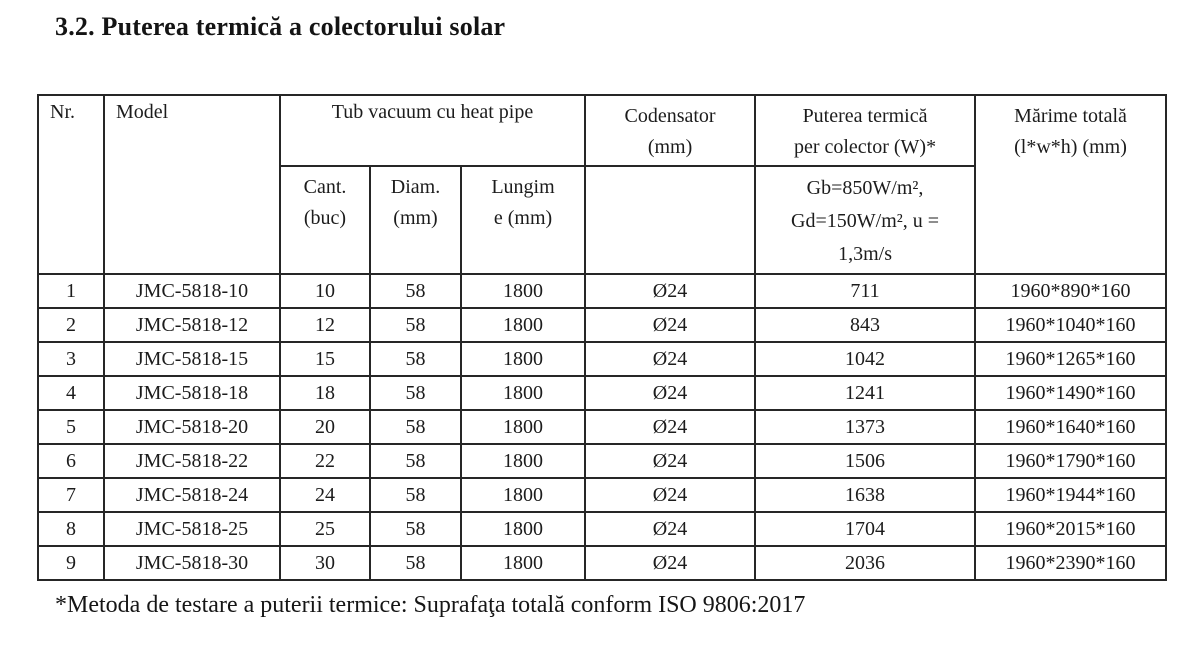 Image resolution: width=1200 pixels, height=649 pixels. Describe the element at coordinates (415, 187) in the screenshot. I see `header-line: Diam.` at that location.